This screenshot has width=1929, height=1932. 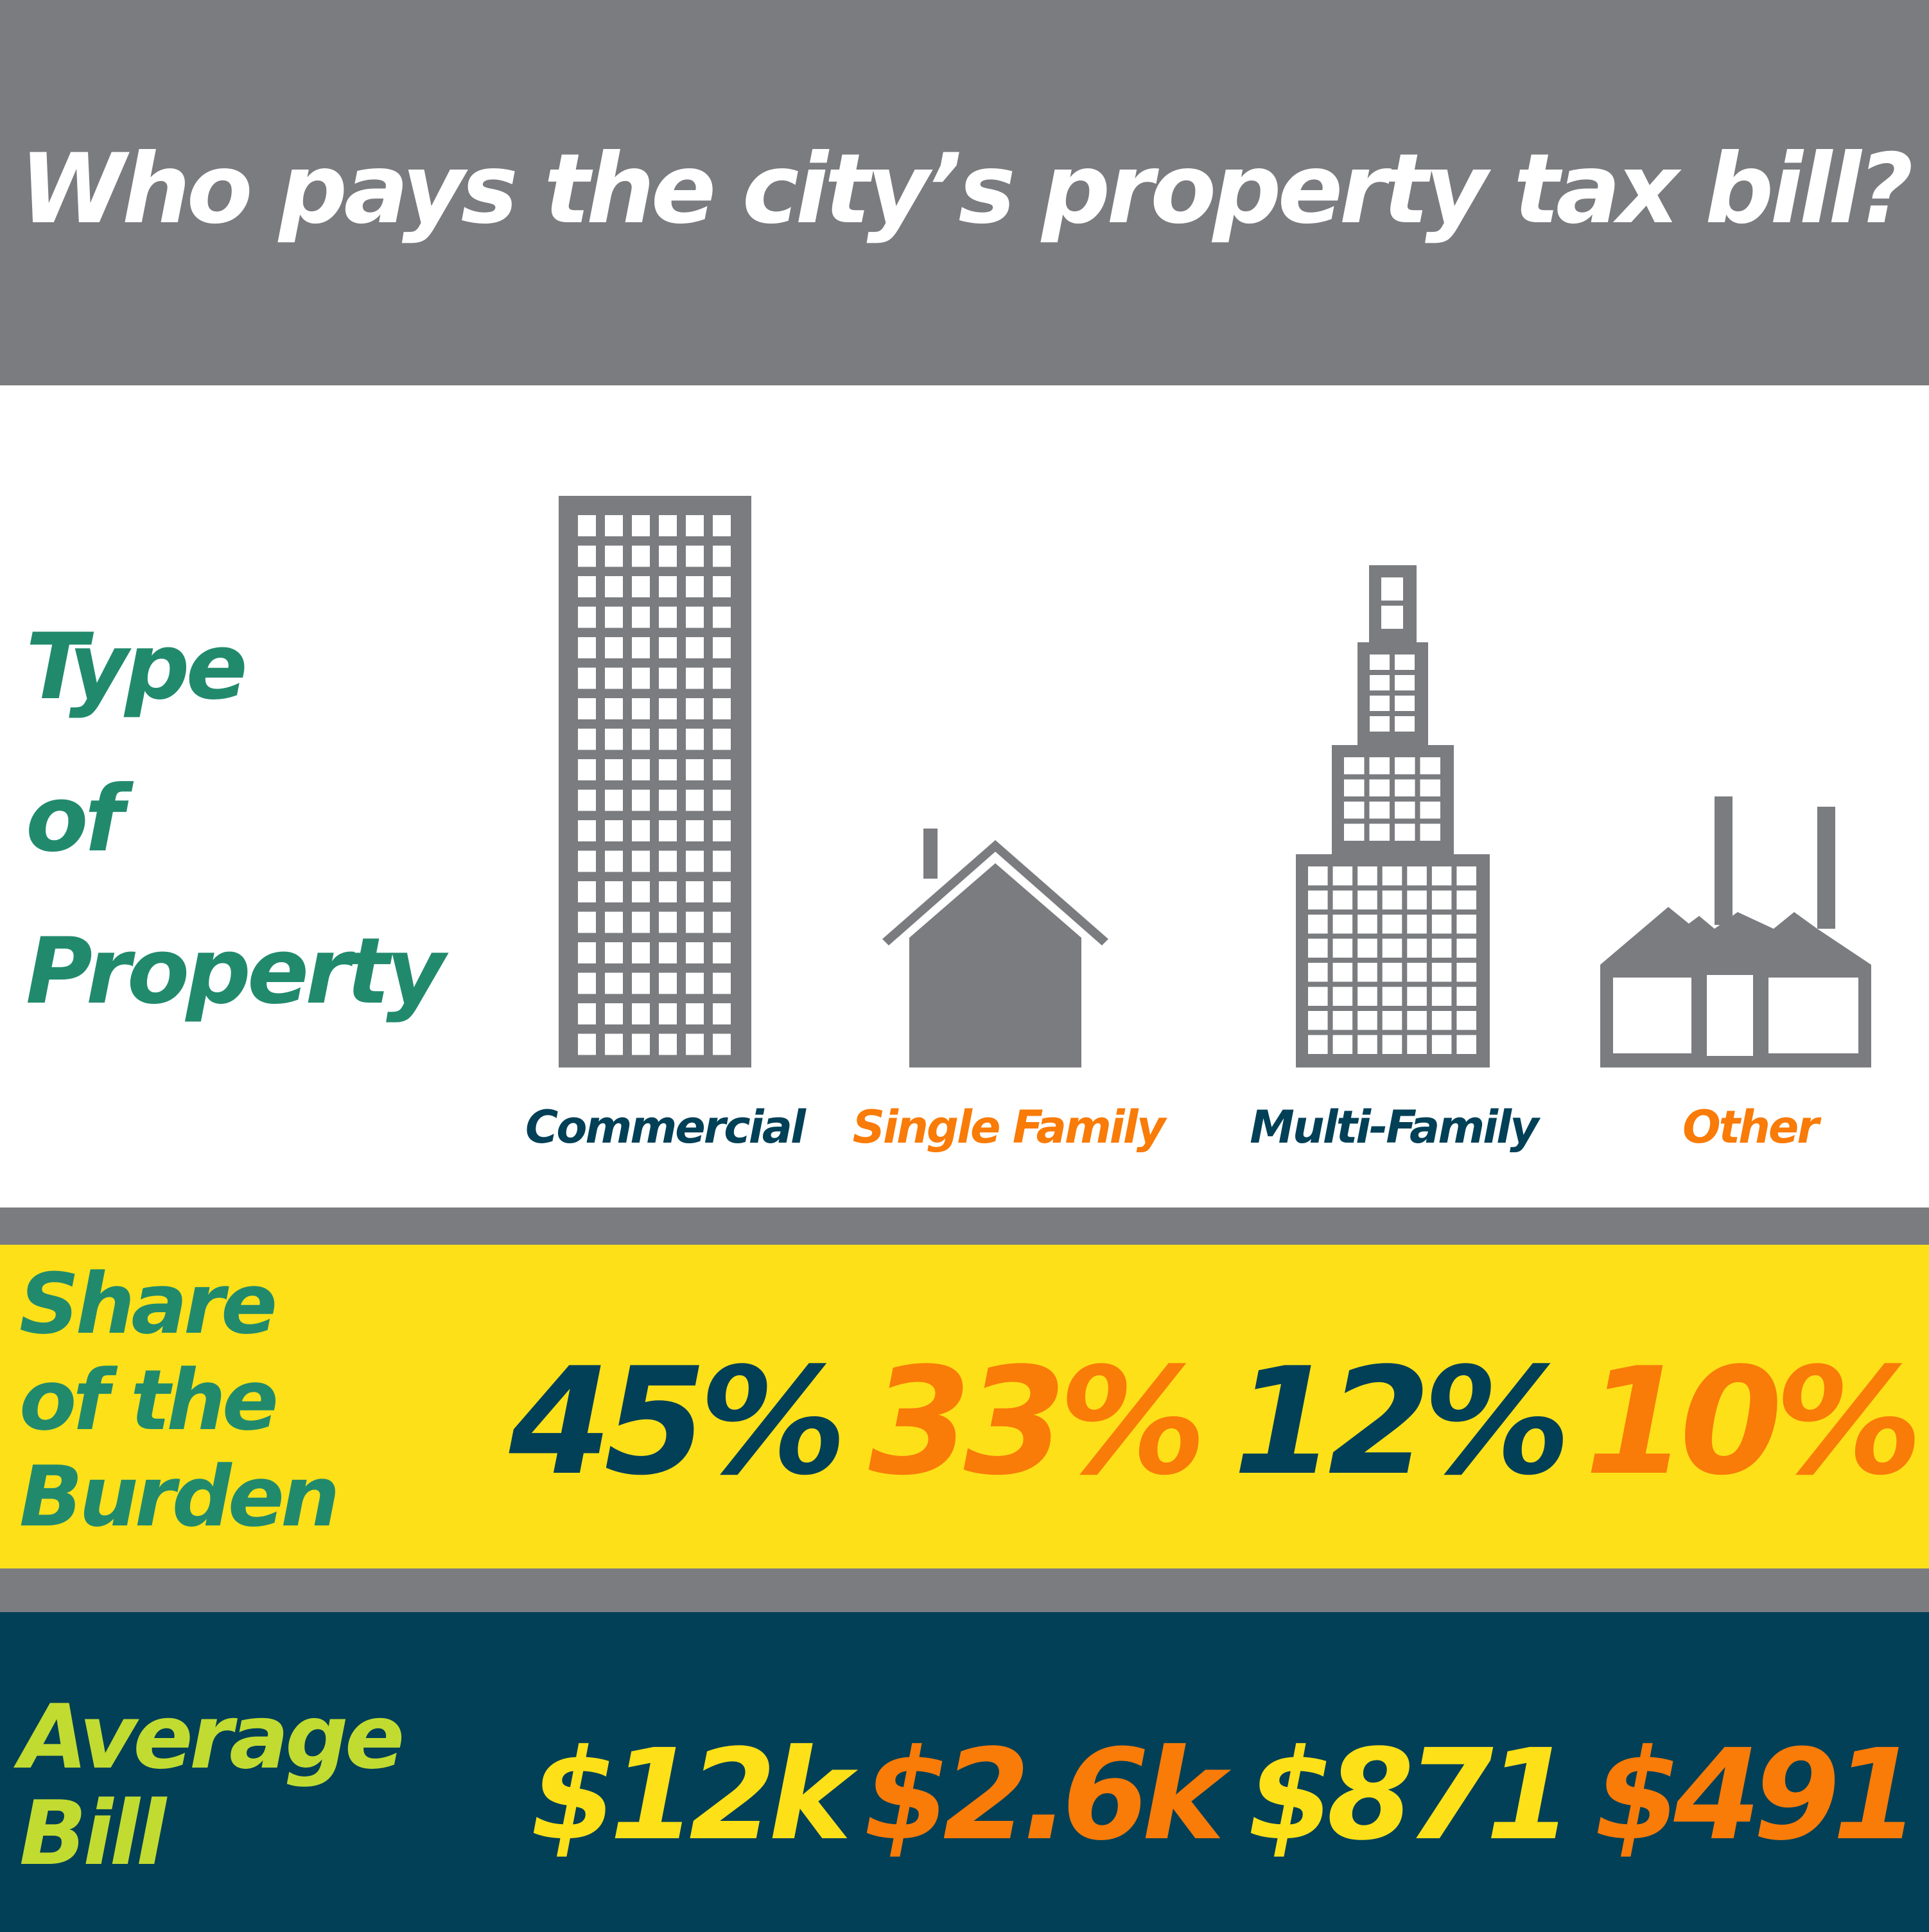 What do you see at coordinates (995, 948) in the screenshot?
I see `house-icon` at bounding box center [995, 948].